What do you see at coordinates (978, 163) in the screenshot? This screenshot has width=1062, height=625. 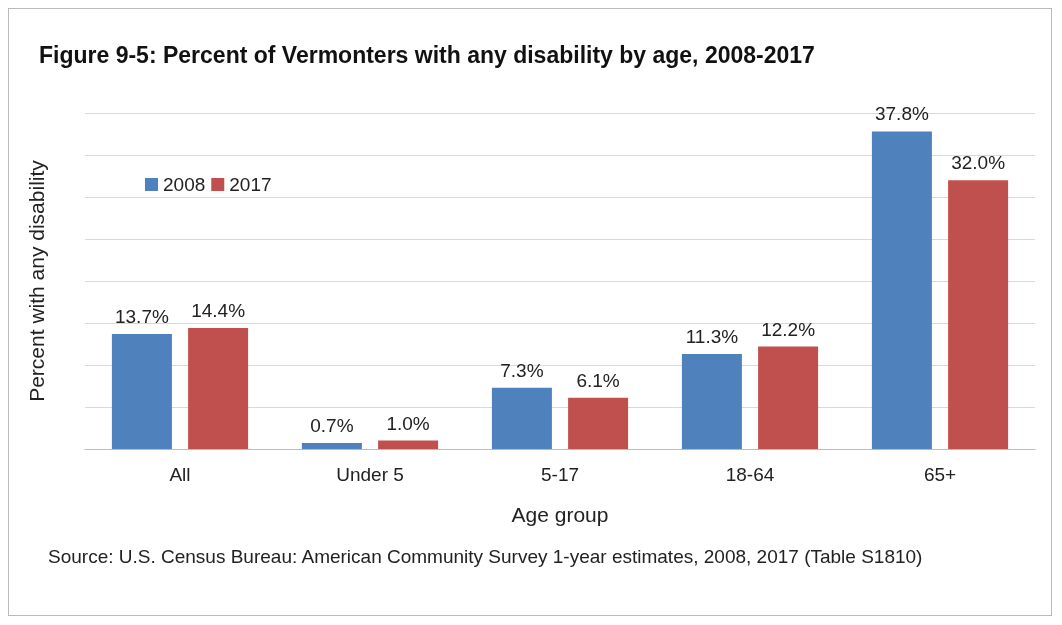 I see `data-label: 32.0%` at bounding box center [978, 163].